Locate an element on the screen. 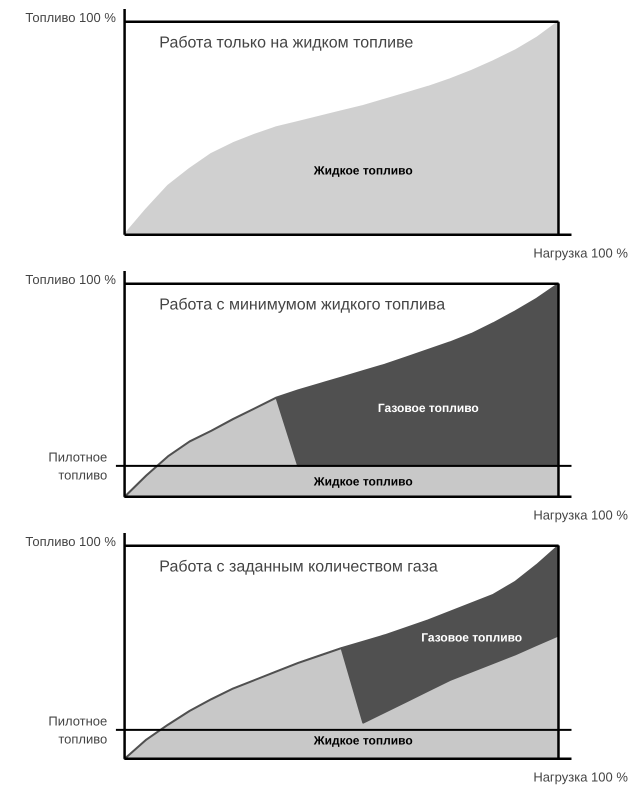 Image resolution: width=630 pixels, height=791 pixels. text: Работа с заданным количеством газа is located at coordinates (298, 567).